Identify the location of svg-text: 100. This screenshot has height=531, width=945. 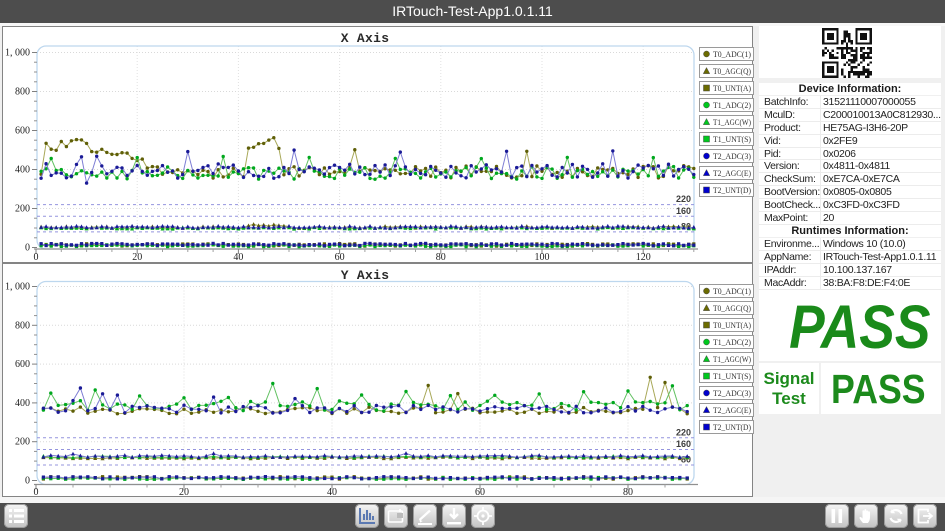
(542, 257).